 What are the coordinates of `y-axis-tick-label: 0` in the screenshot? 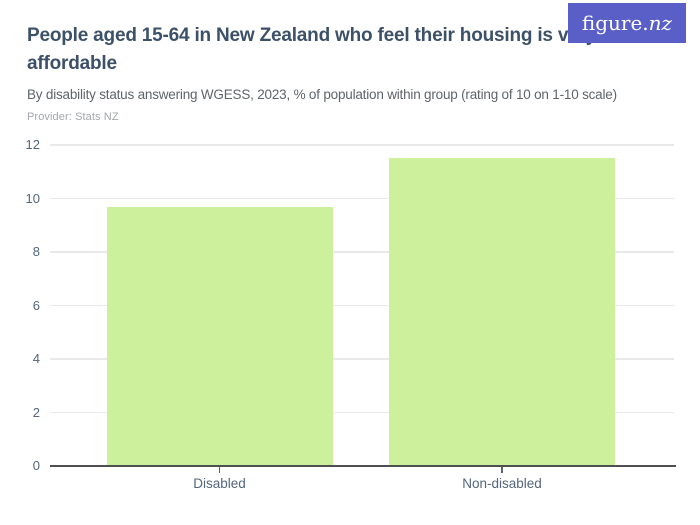 It's located at (36, 465).